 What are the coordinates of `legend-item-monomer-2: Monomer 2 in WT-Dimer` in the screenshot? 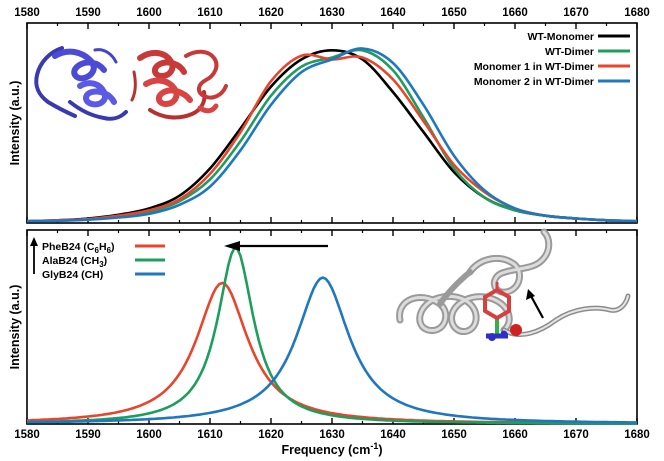 It's located at (552, 82).